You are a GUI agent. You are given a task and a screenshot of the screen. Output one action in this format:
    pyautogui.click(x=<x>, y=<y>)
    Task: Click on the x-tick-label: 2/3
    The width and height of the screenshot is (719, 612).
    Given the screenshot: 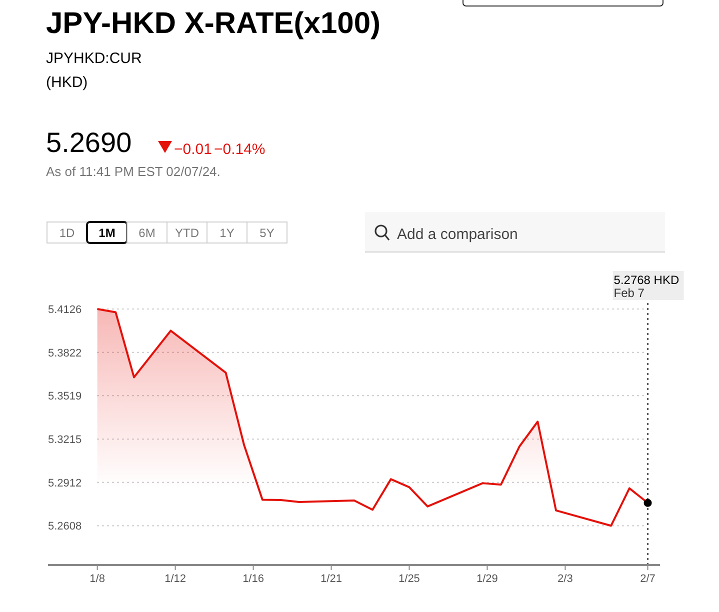 What is the action you would take?
    pyautogui.click(x=565, y=579)
    